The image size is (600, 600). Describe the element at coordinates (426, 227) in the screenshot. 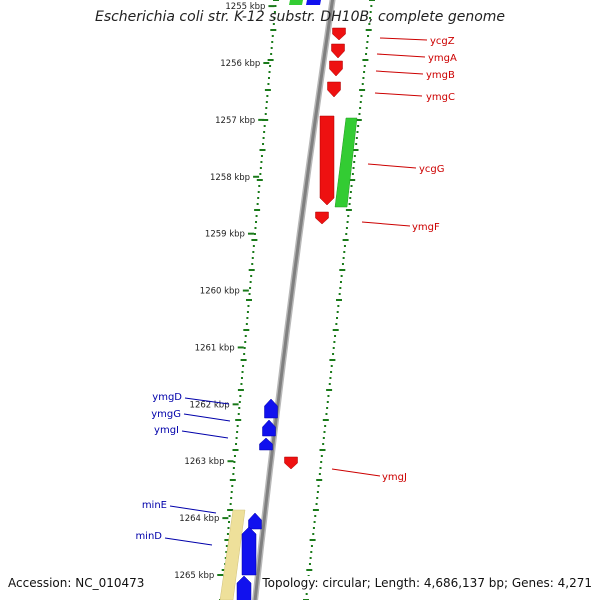

I see `gene-label-ymgF: ymgF` at that location.